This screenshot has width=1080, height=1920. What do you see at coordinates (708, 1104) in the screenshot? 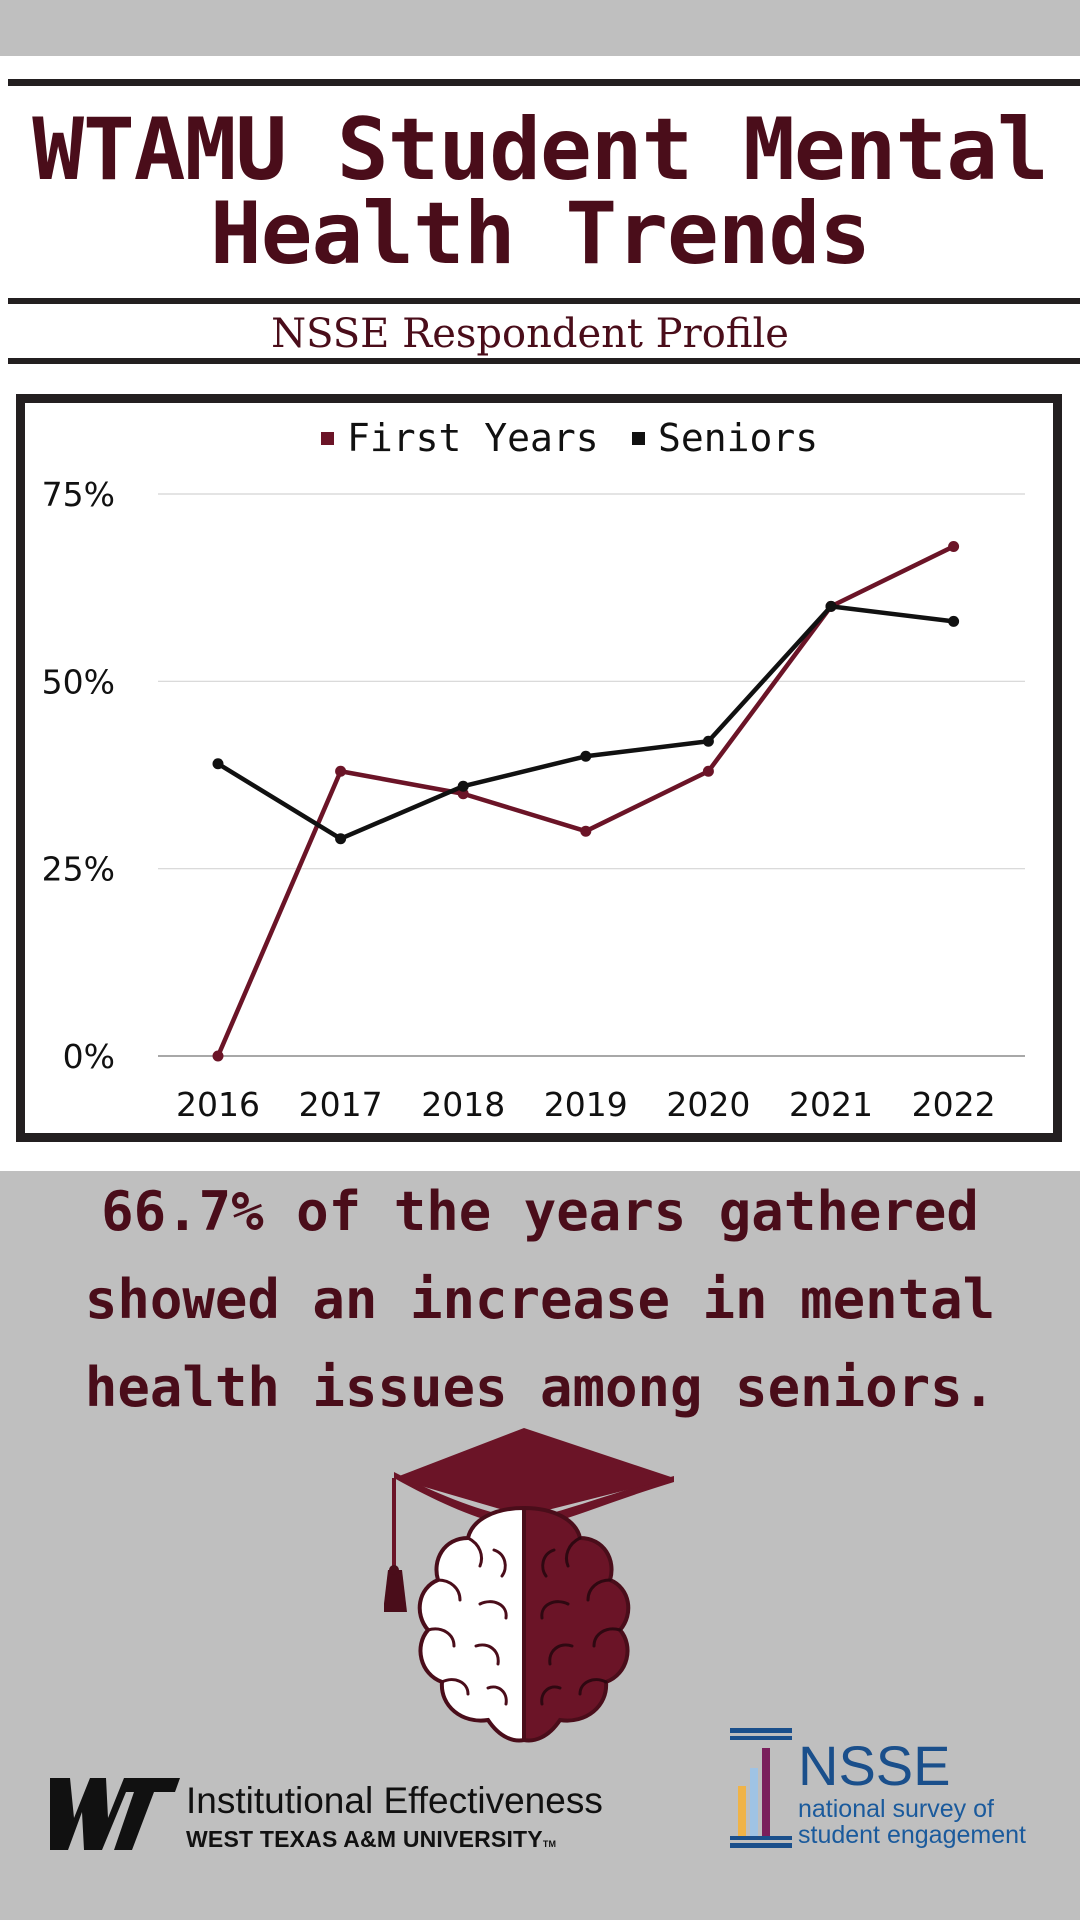
I see `x-tick-label: 2020` at bounding box center [708, 1104].